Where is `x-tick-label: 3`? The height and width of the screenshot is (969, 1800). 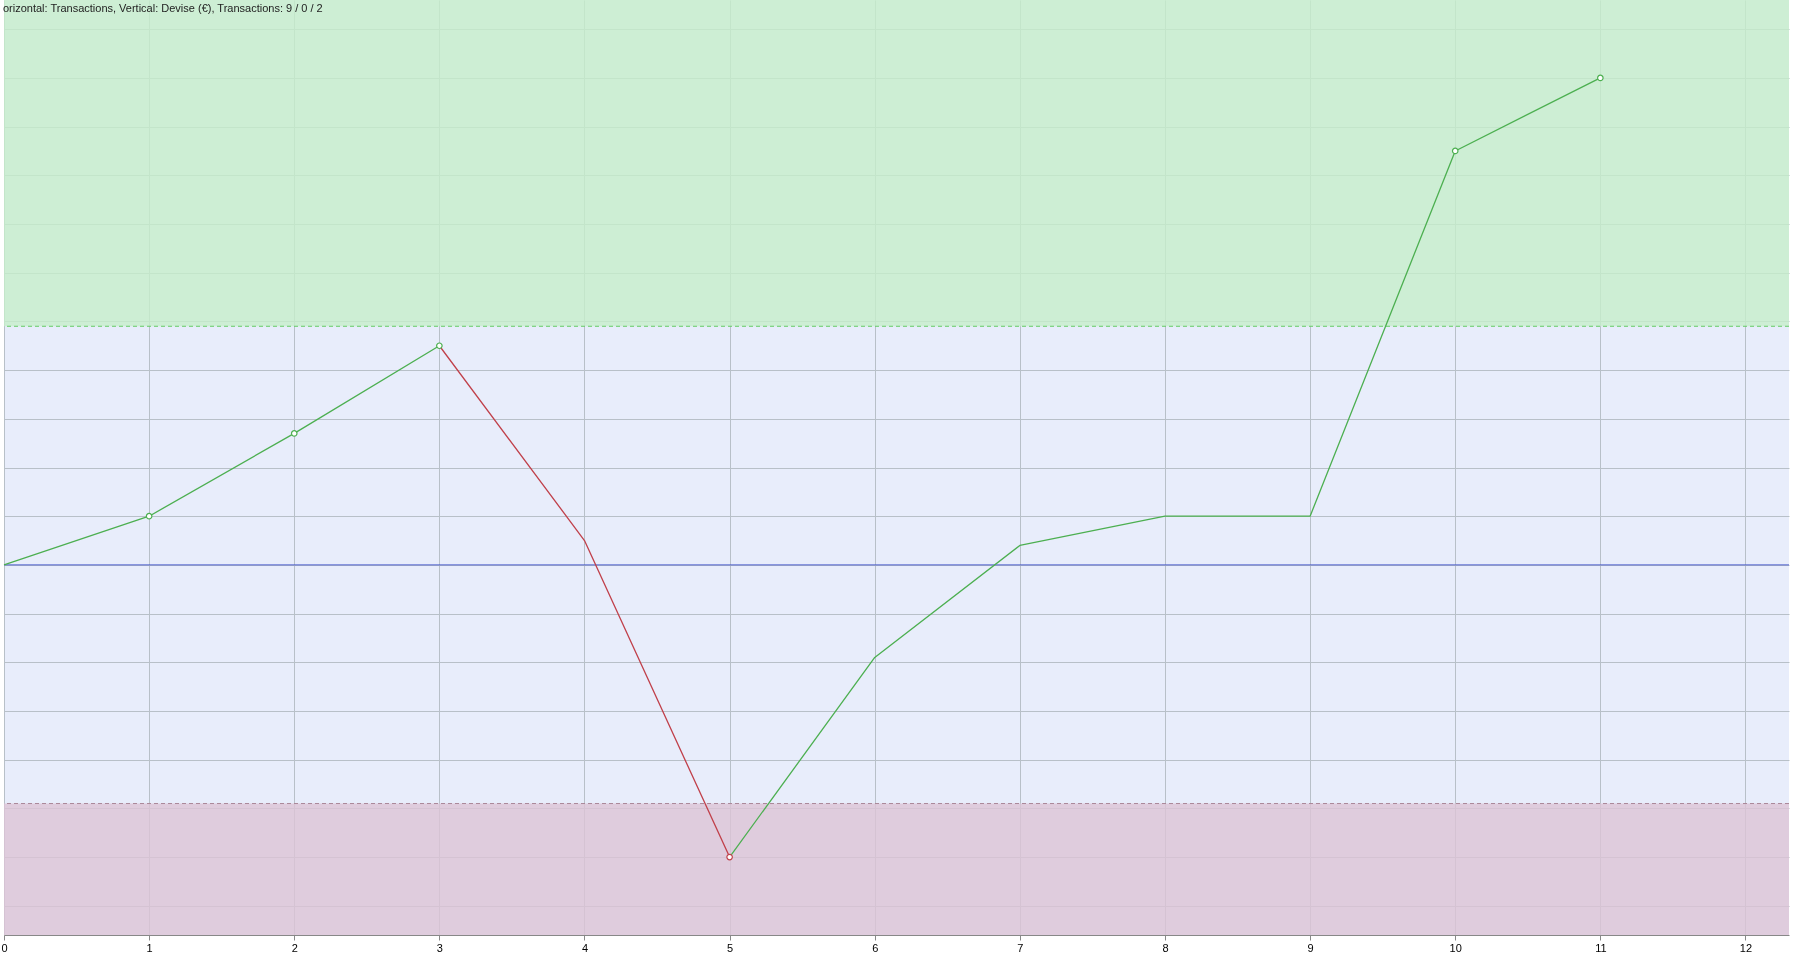 x-tick-label: 3 is located at coordinates (439, 947).